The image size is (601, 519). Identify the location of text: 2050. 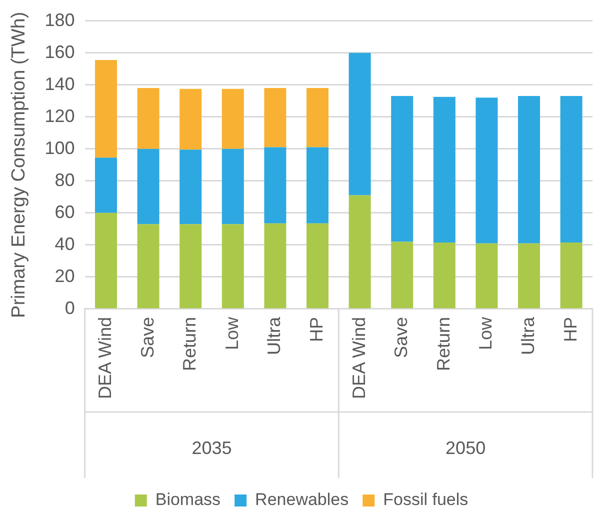
(466, 448).